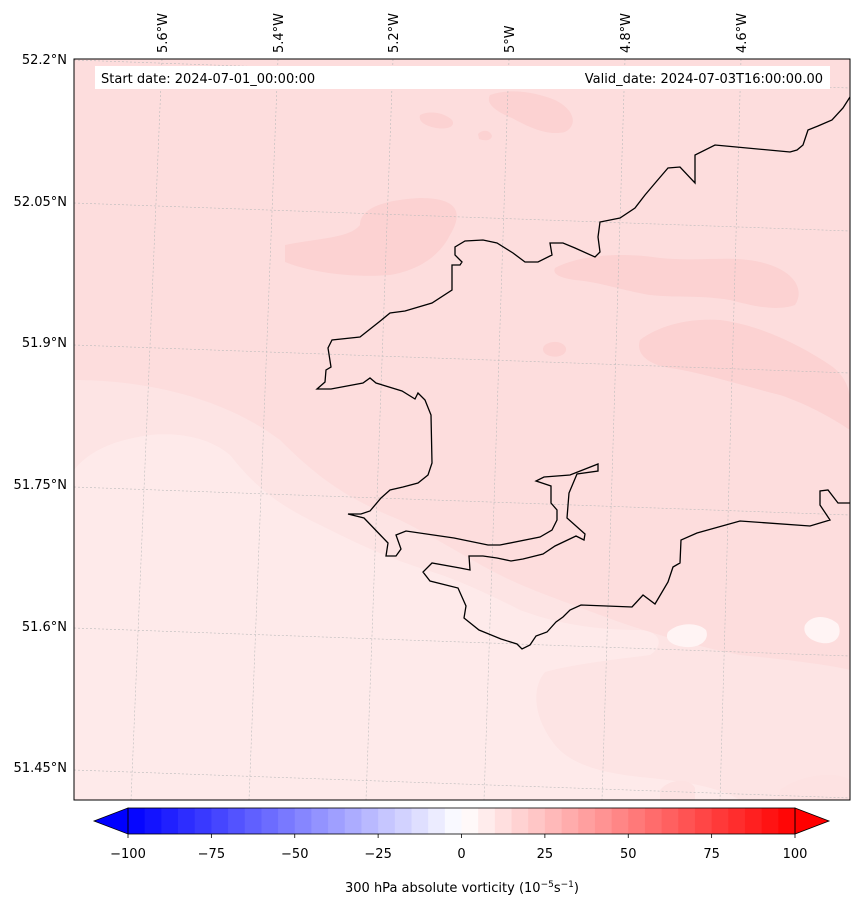 This screenshot has height=908, width=859. Describe the element at coordinates (44, 343) in the screenshot. I see `latitude-label: 51.9°N` at that location.